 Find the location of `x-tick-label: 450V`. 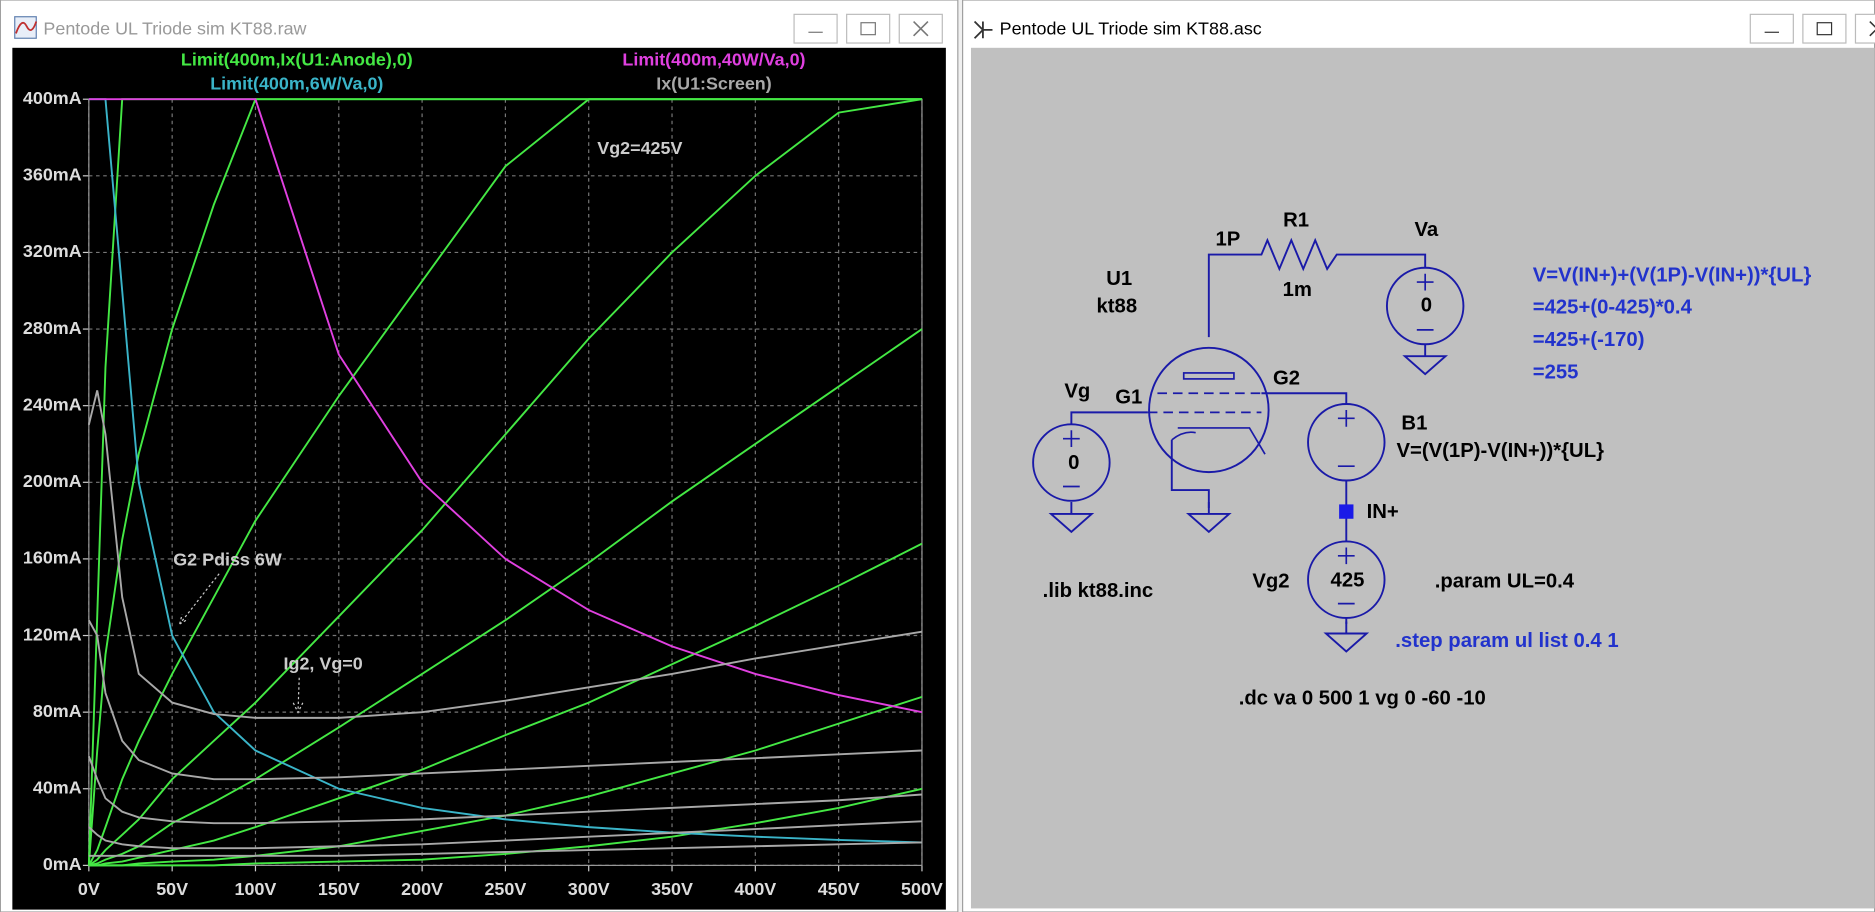

x-tick-label: 450V is located at coordinates (839, 889).